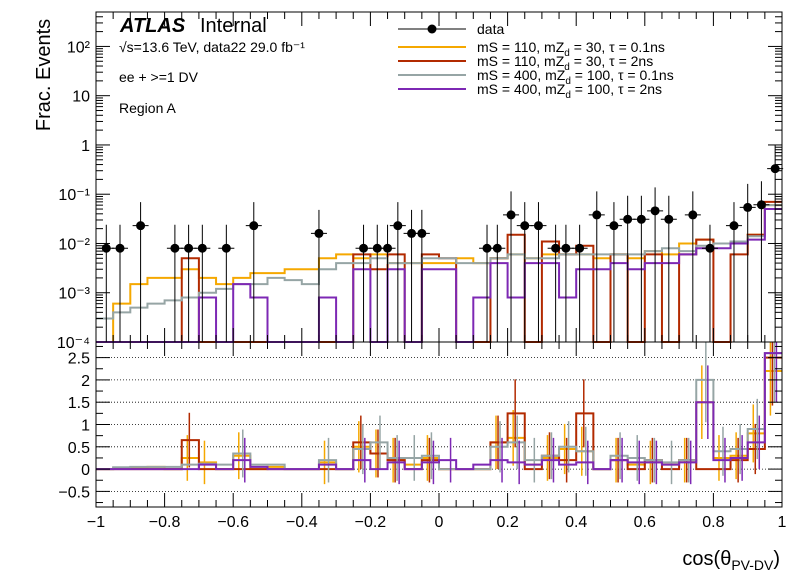 The width and height of the screenshot is (796, 572). I want to click on upper-y-tick-label: 10⁻¹, so click(74, 195).